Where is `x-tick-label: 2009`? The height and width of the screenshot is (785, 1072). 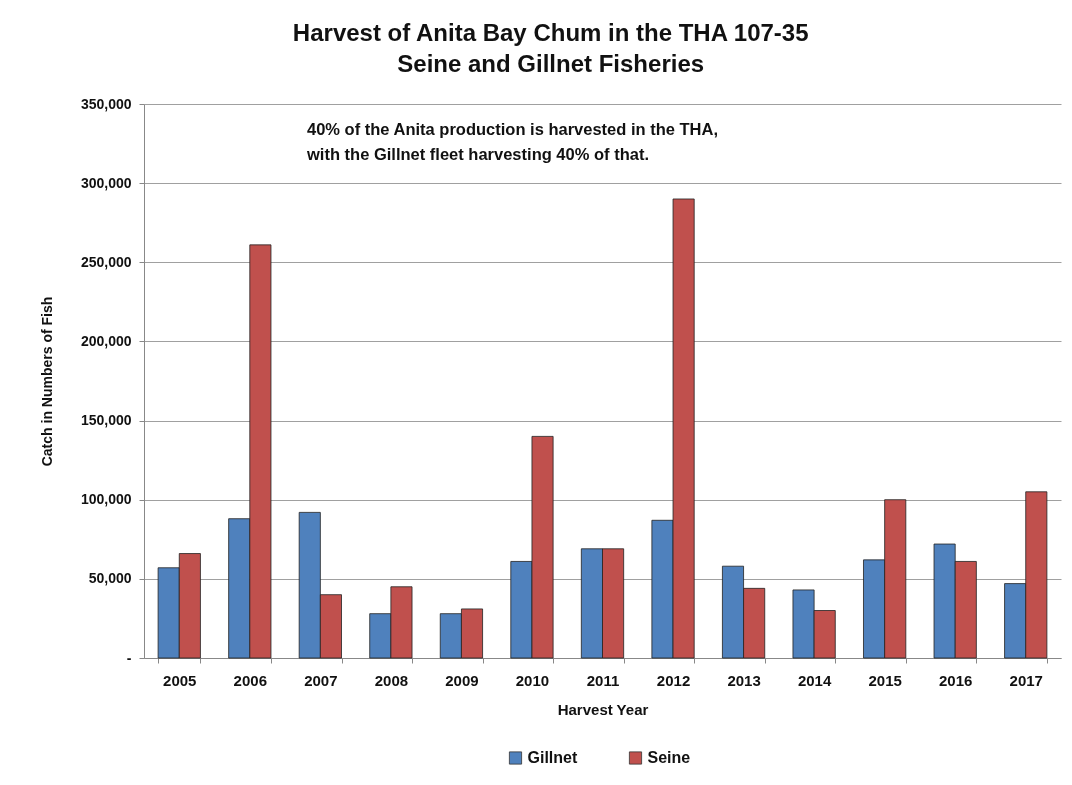 x-tick-label: 2009 is located at coordinates (462, 680).